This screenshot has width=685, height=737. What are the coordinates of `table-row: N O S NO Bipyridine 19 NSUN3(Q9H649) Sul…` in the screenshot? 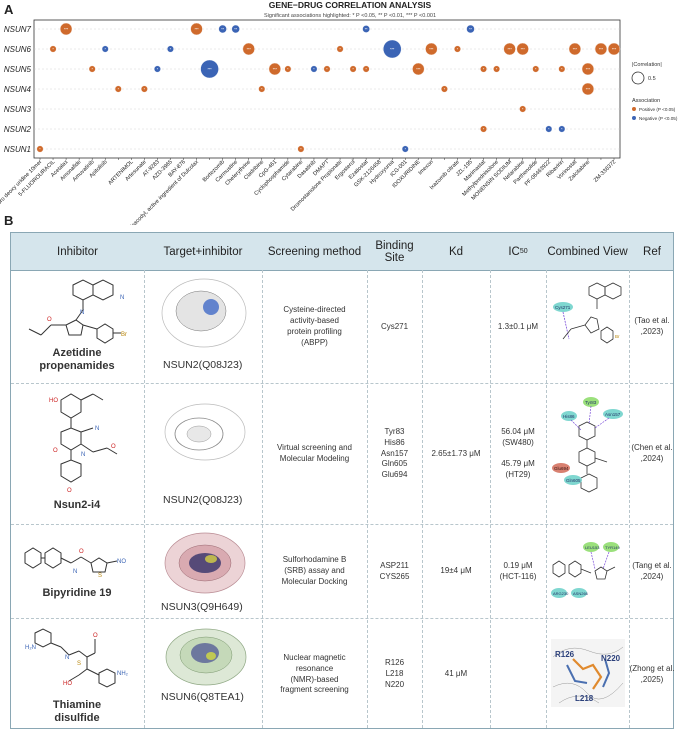 It's located at (342, 572).